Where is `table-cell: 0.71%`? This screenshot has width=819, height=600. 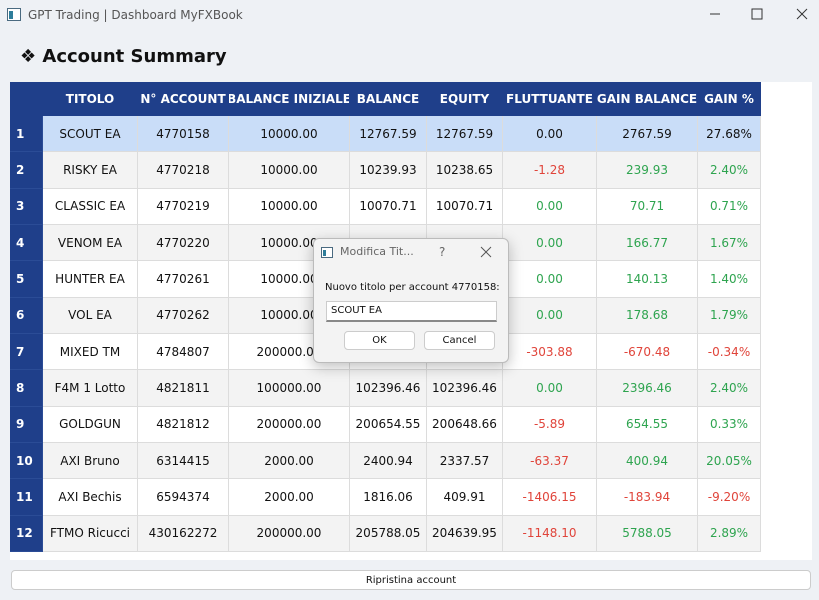 table-cell: 0.71% is located at coordinates (729, 206).